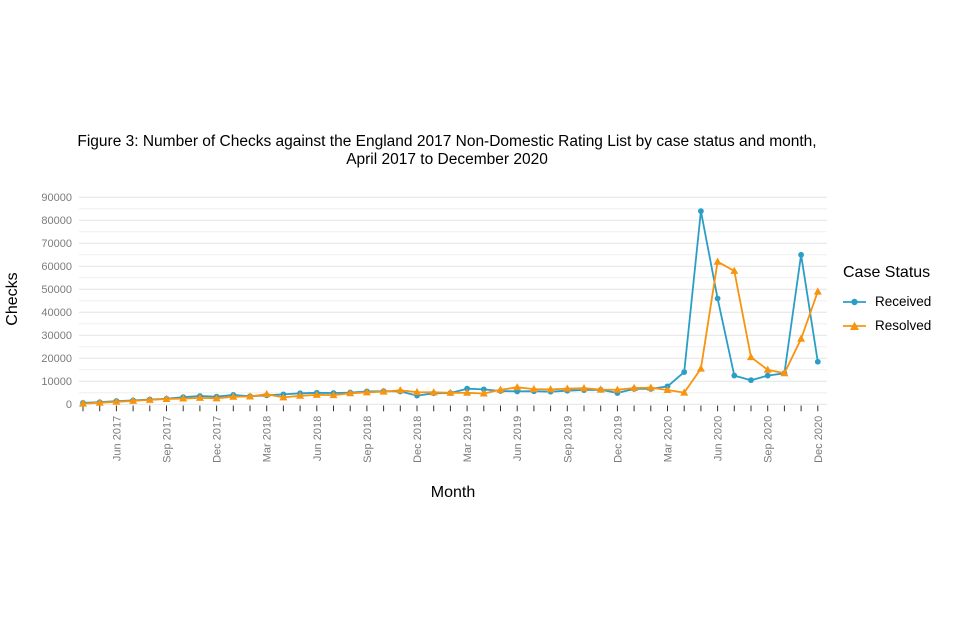  I want to click on legend-item-received: Received, so click(887, 301).